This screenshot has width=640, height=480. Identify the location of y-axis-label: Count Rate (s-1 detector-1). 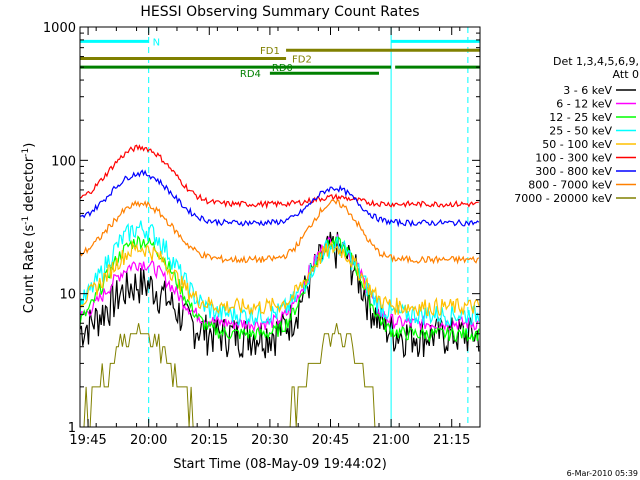
(29, 228).